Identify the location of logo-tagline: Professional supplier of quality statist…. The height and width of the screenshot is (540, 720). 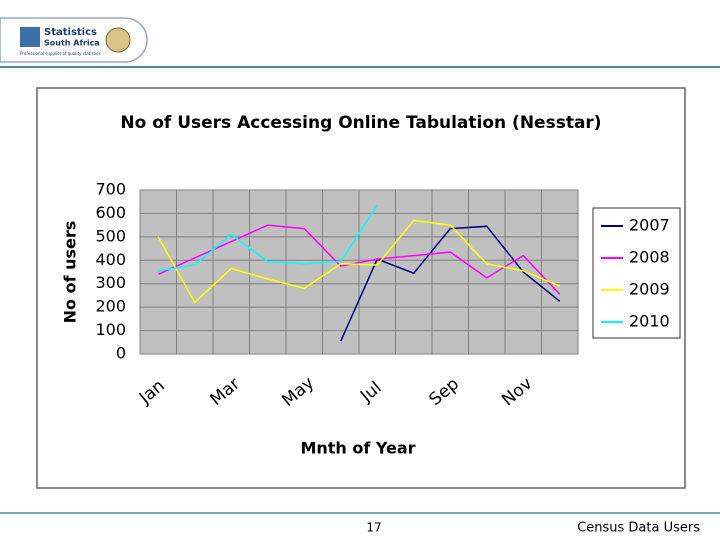
(60, 53).